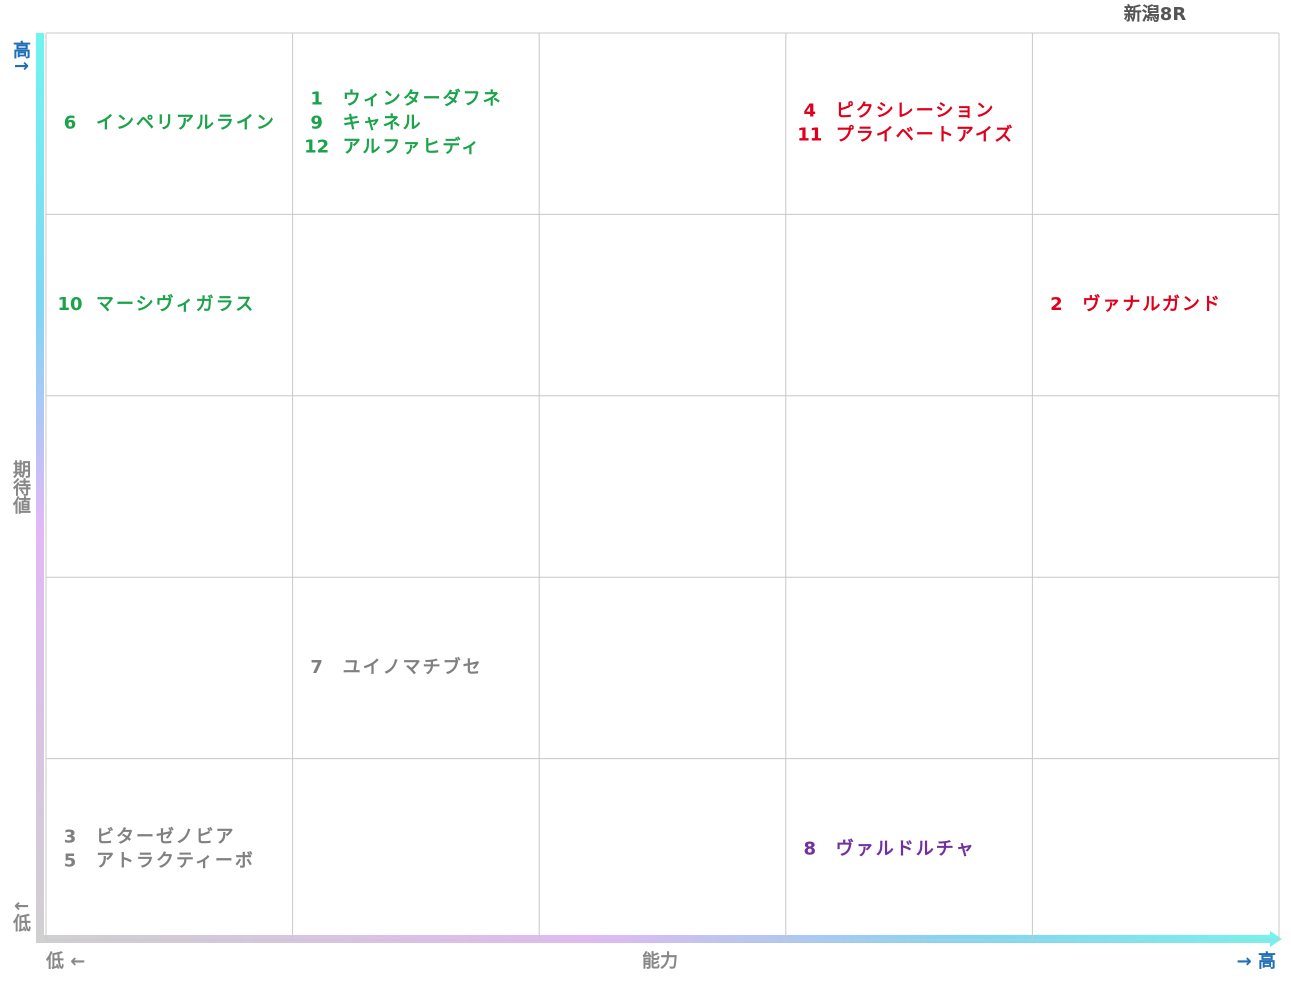 This screenshot has width=1291, height=987. I want to click on horse-name: ビターゼノビア, so click(165, 836).